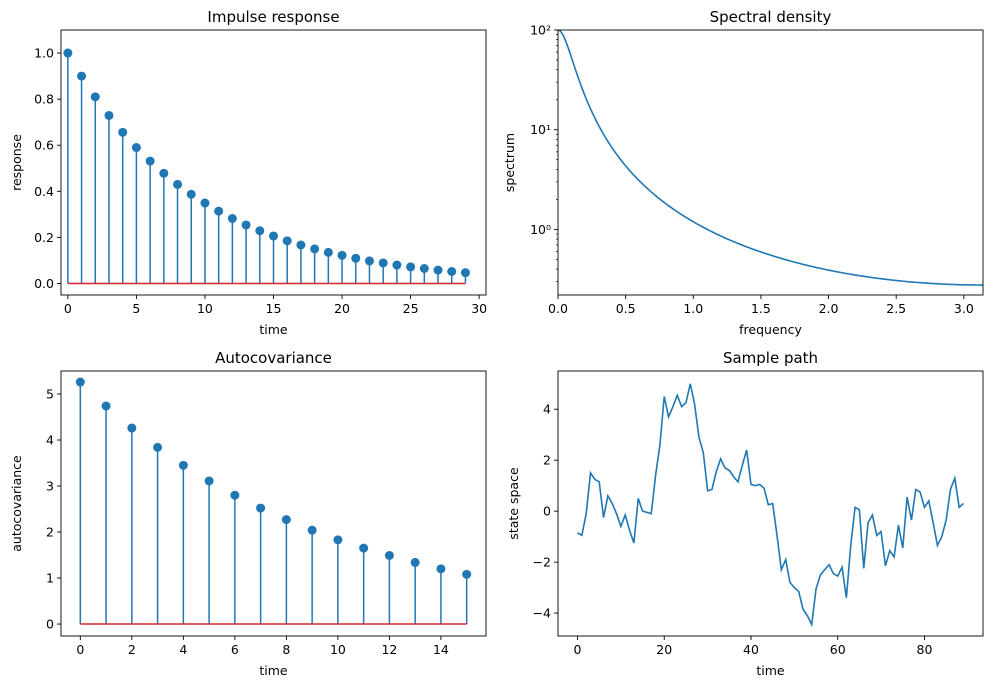 The width and height of the screenshot is (989, 695). I want to click on x-tick-label: 12, so click(389, 649).